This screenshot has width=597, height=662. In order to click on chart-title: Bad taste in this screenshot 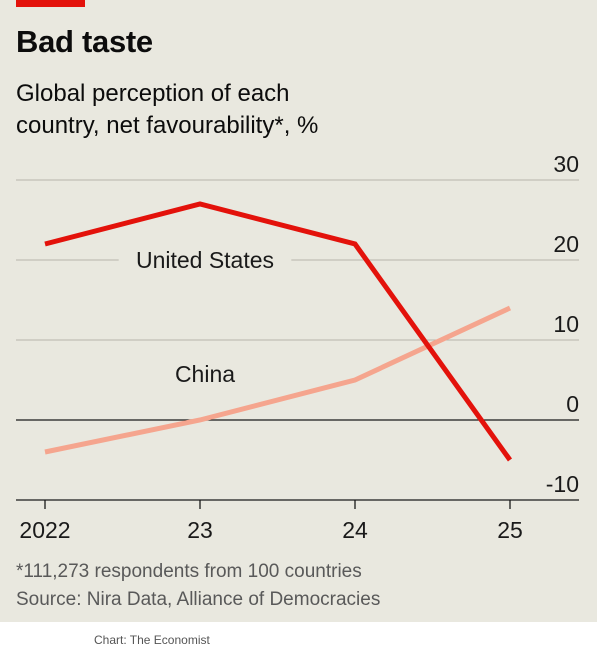, I will do `click(84, 41)`.